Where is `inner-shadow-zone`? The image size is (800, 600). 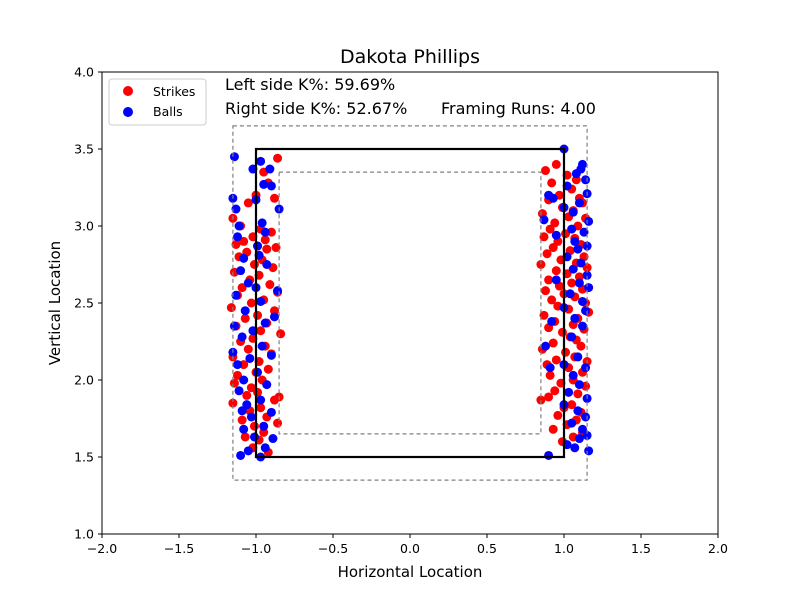 inner-shadow-zone is located at coordinates (410, 303).